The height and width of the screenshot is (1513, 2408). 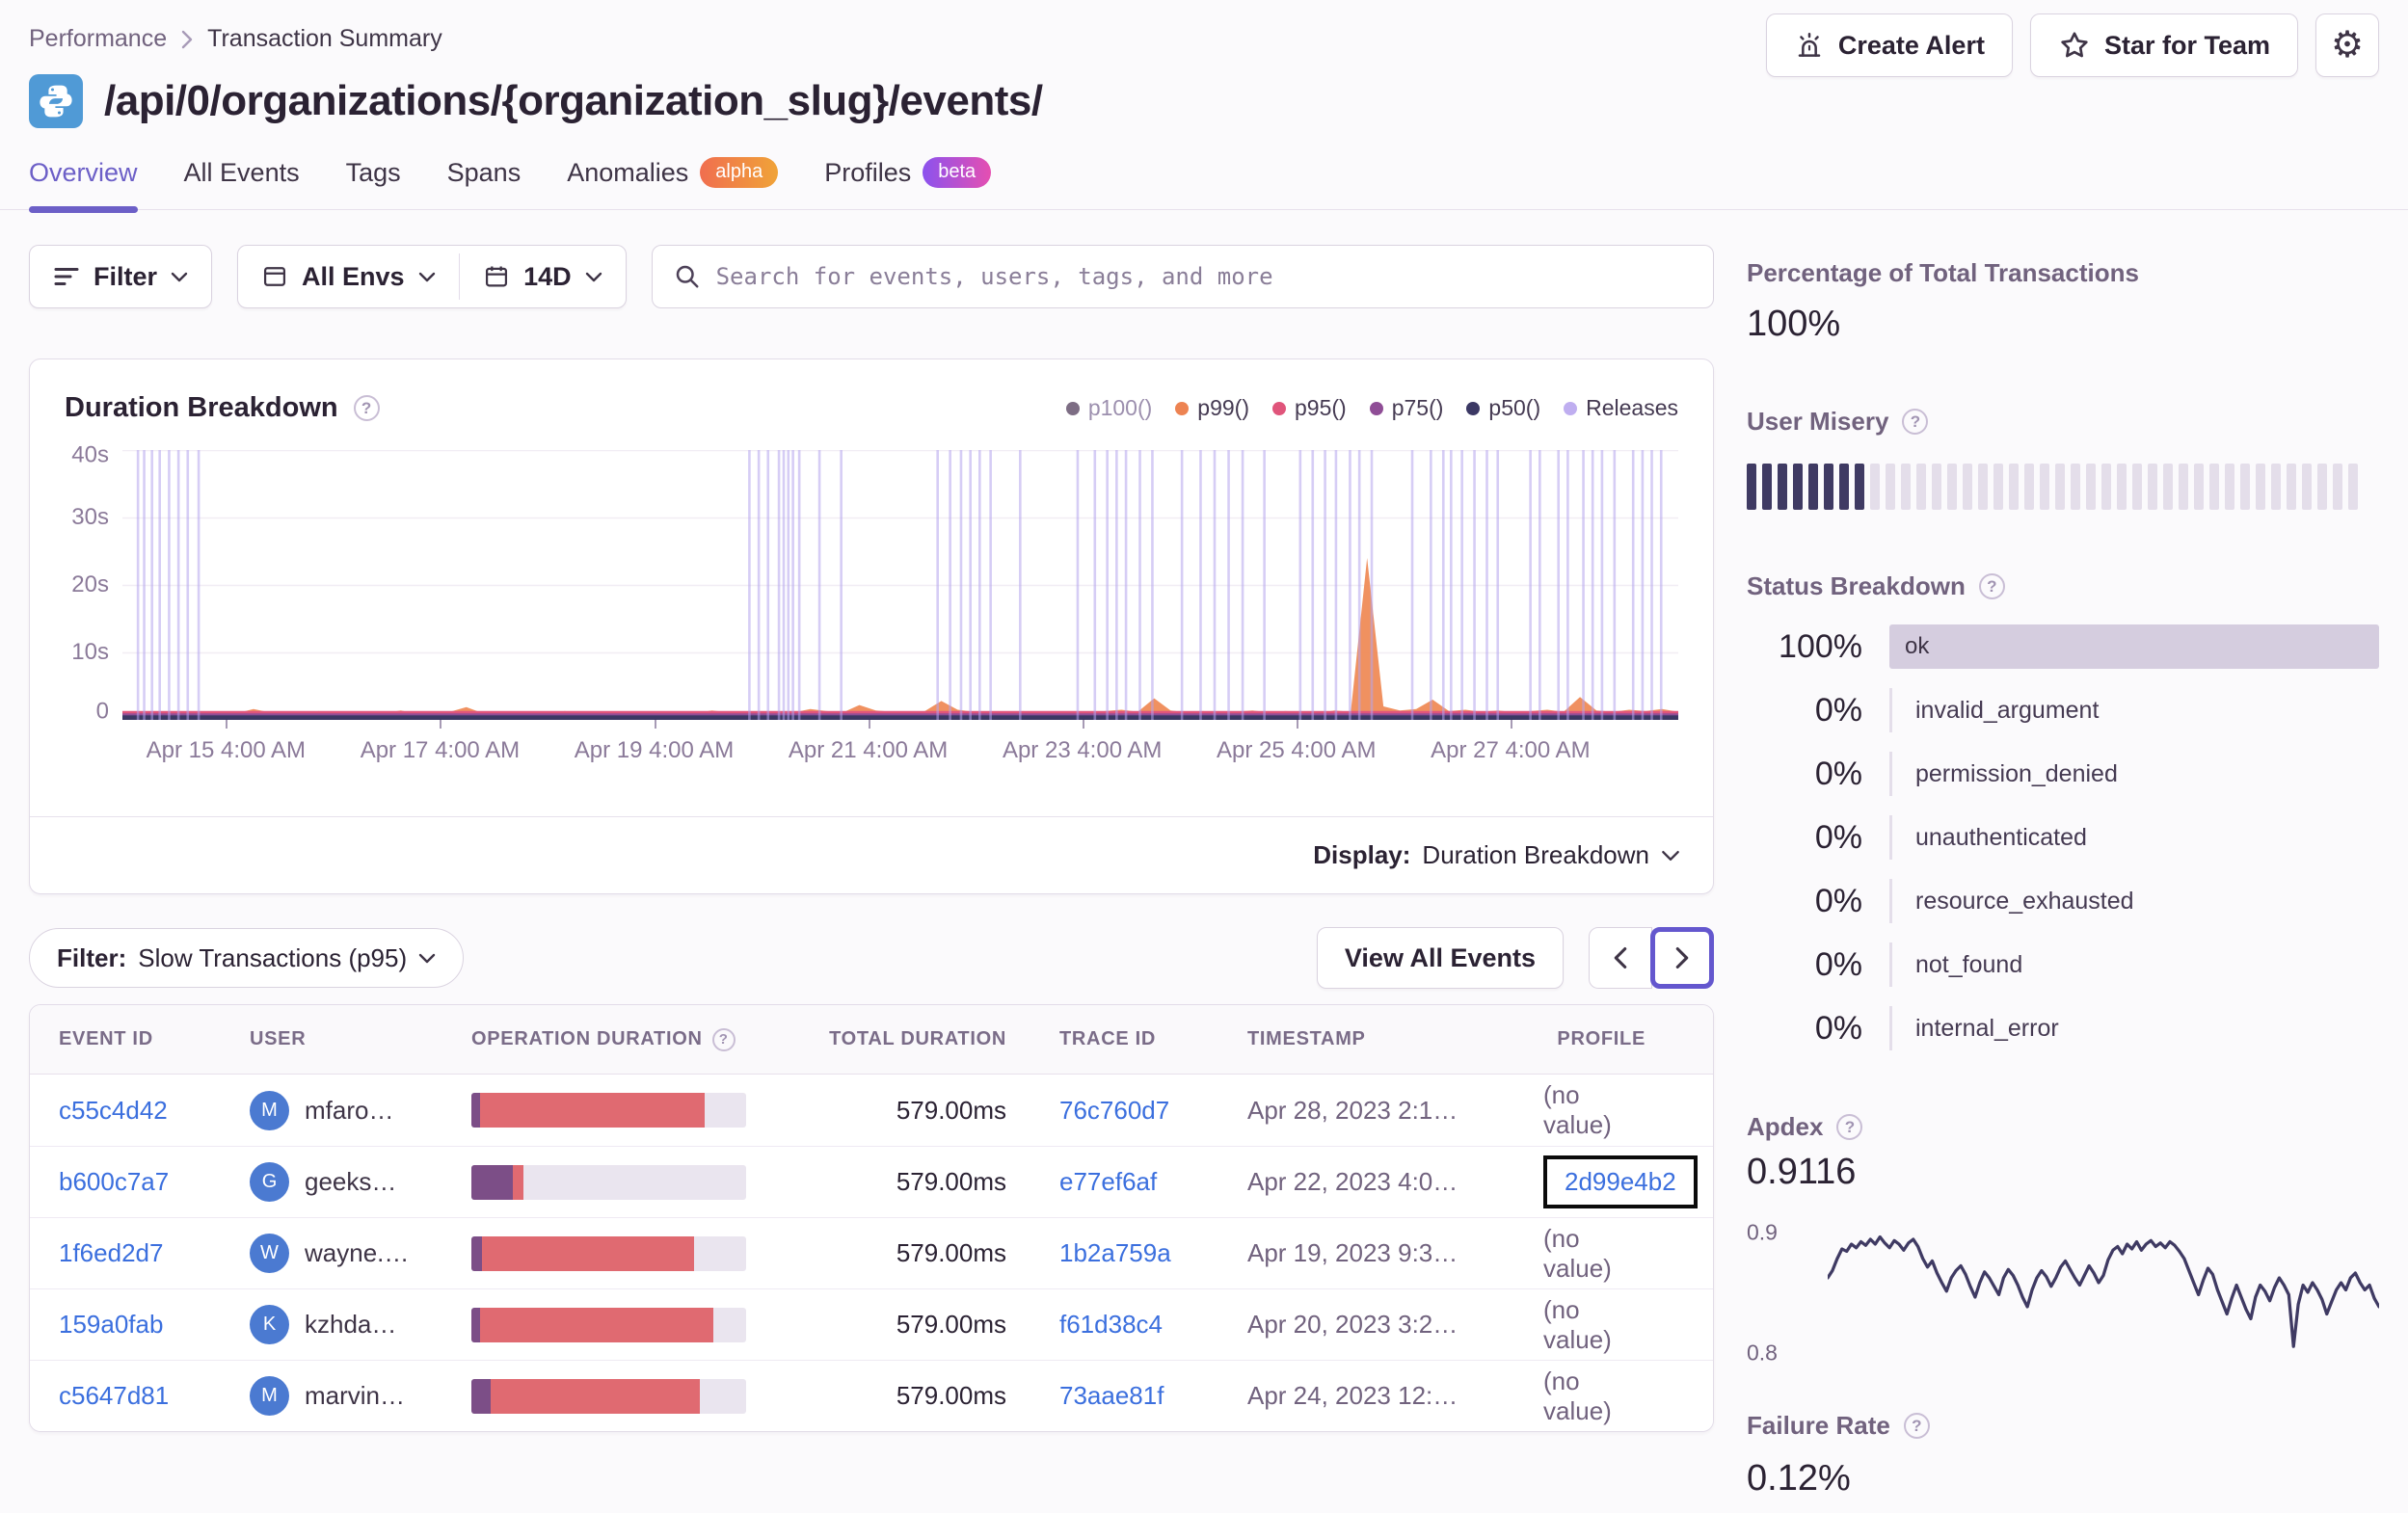 What do you see at coordinates (934, 1039) in the screenshot?
I see `column-header-total-duration: TOTAL DURATION` at bounding box center [934, 1039].